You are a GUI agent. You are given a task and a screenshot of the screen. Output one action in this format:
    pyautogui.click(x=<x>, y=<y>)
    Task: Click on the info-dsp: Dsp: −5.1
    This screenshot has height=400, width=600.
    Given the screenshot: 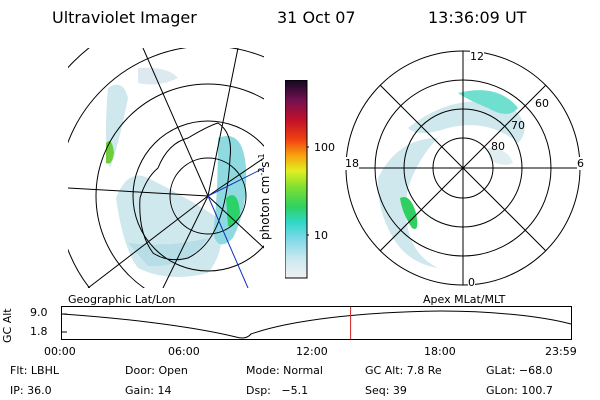 What is the action you would take?
    pyautogui.click(x=277, y=390)
    